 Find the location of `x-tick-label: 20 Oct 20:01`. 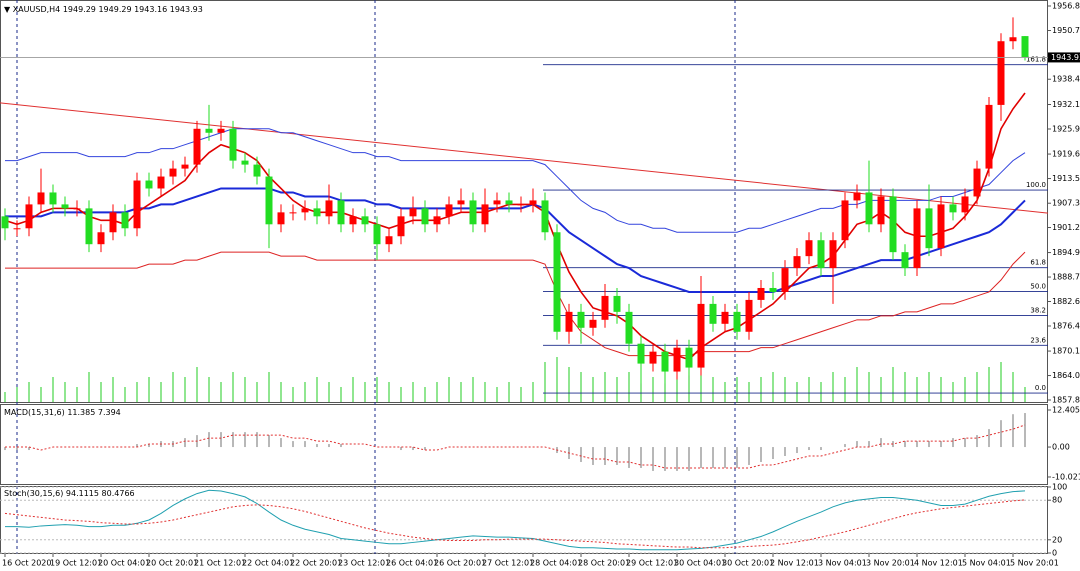

x-tick-label: 20 Oct 20:01 is located at coordinates (172, 563).